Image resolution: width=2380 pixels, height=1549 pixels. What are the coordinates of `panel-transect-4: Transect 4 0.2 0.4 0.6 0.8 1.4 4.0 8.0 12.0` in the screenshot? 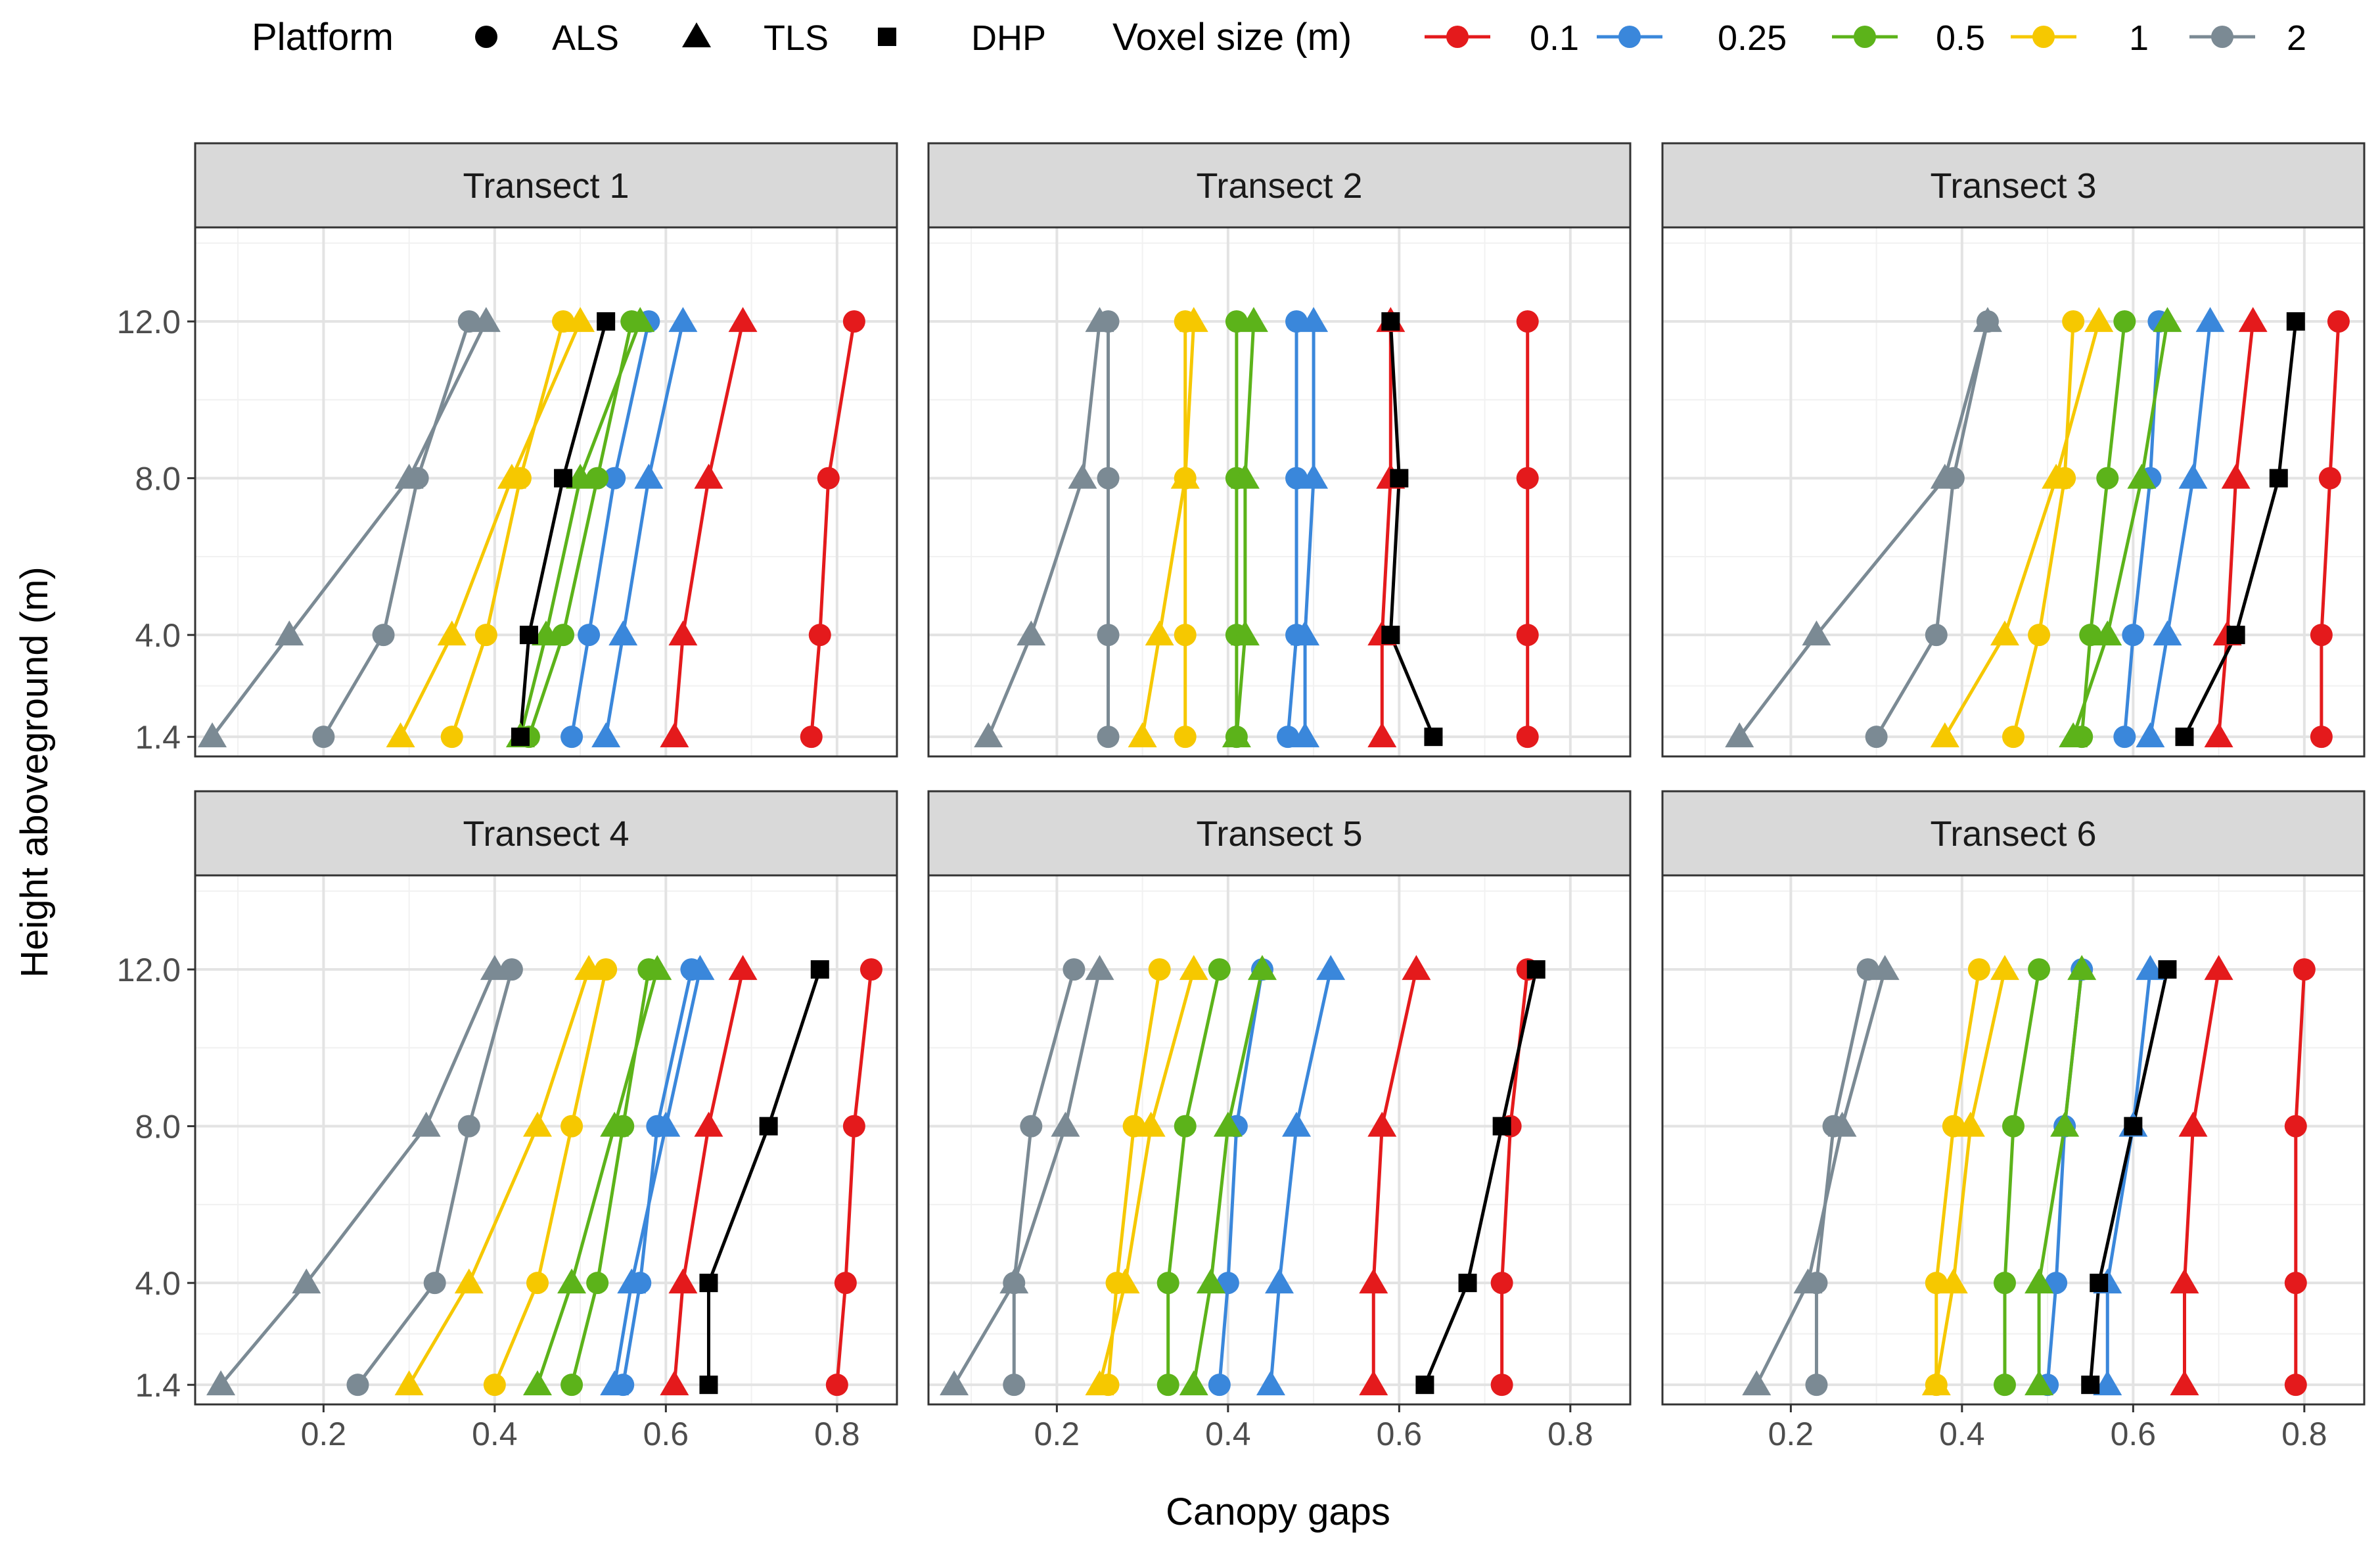 It's located at (507, 1121).